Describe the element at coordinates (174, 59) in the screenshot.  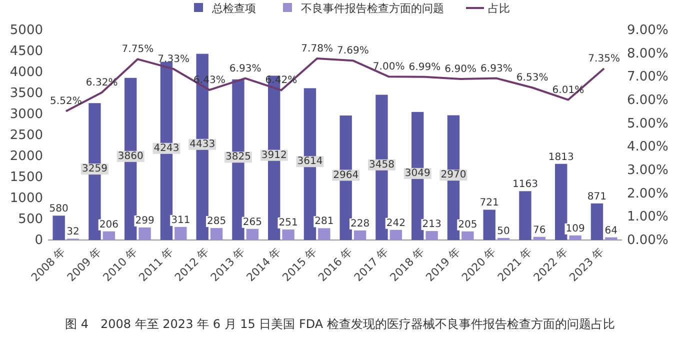
I see `data-label: 7.33%` at that location.